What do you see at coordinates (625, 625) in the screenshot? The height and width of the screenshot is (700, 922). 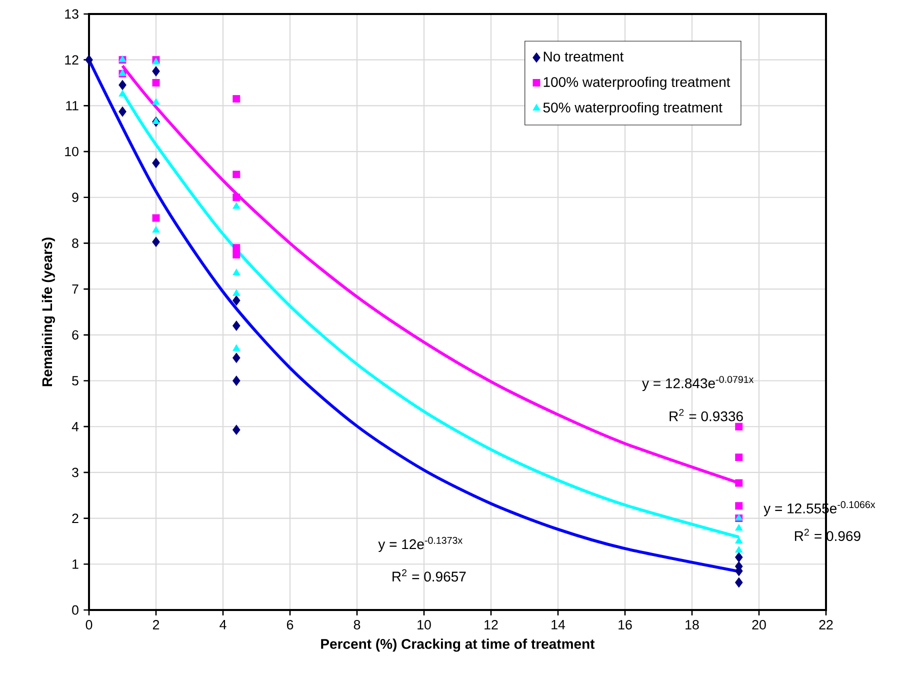 I see `x-tick-label: 16` at bounding box center [625, 625].